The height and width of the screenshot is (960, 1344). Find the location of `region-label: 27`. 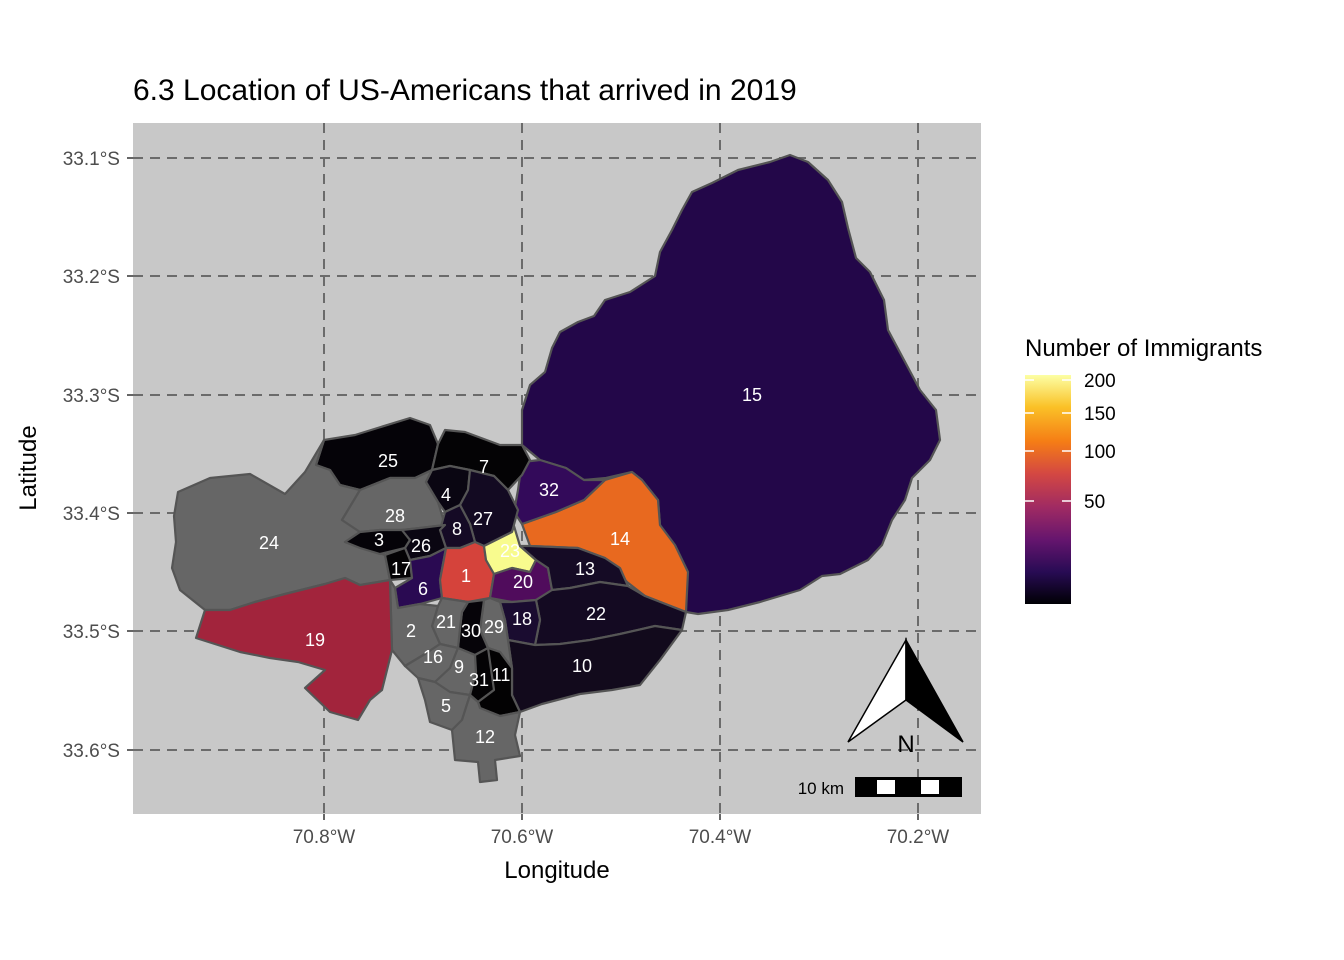

region-label: 27 is located at coordinates (483, 519).